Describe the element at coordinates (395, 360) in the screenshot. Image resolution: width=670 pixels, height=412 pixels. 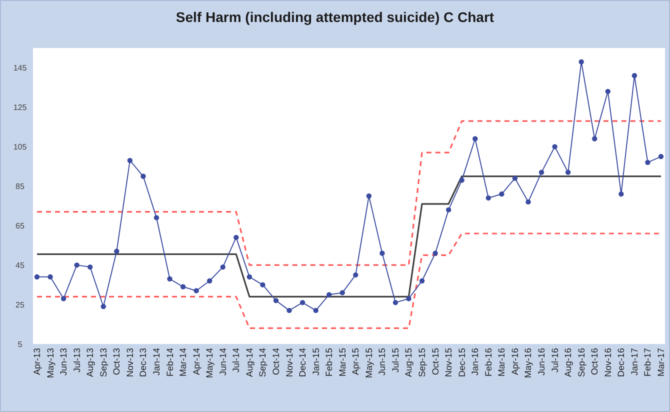
I see `x-tick-label: Jul-15` at that location.